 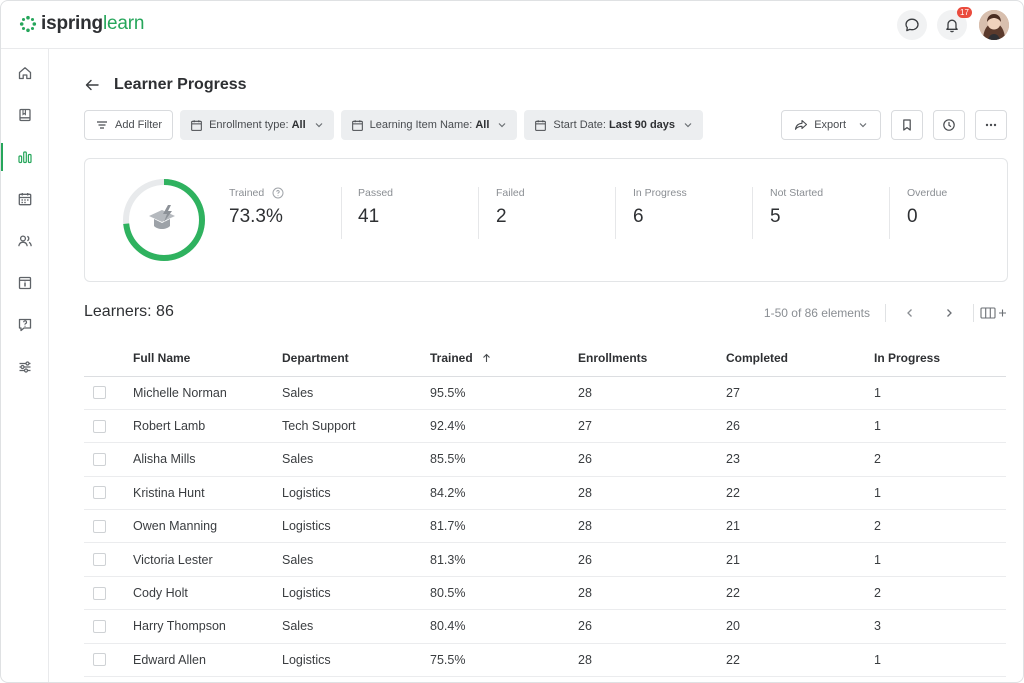 I want to click on start-date-filter: Start Date: Last 90 days, so click(x=614, y=125).